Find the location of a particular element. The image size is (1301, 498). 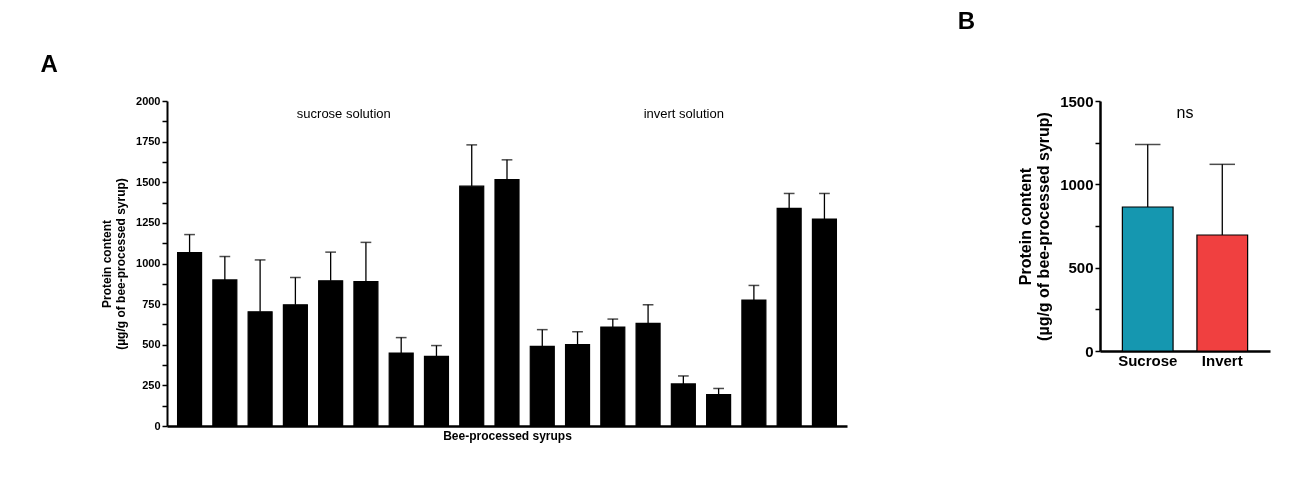

y-tick-label: 1750 is located at coordinates (148, 141).